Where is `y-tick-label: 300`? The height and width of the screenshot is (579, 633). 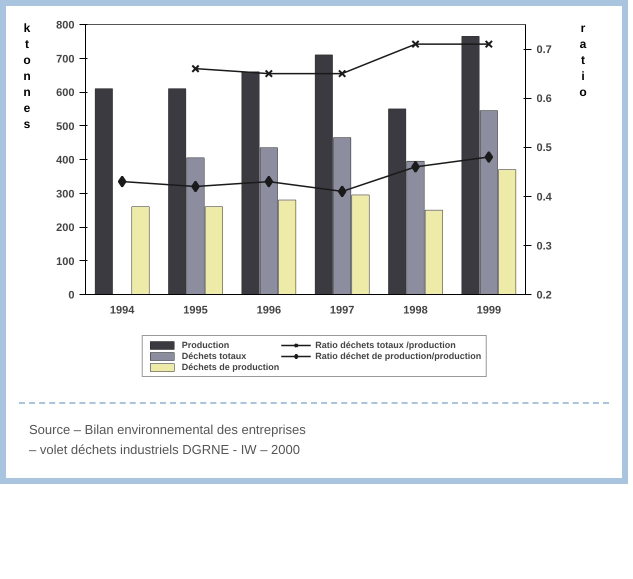 y-tick-label: 300 is located at coordinates (65, 194).